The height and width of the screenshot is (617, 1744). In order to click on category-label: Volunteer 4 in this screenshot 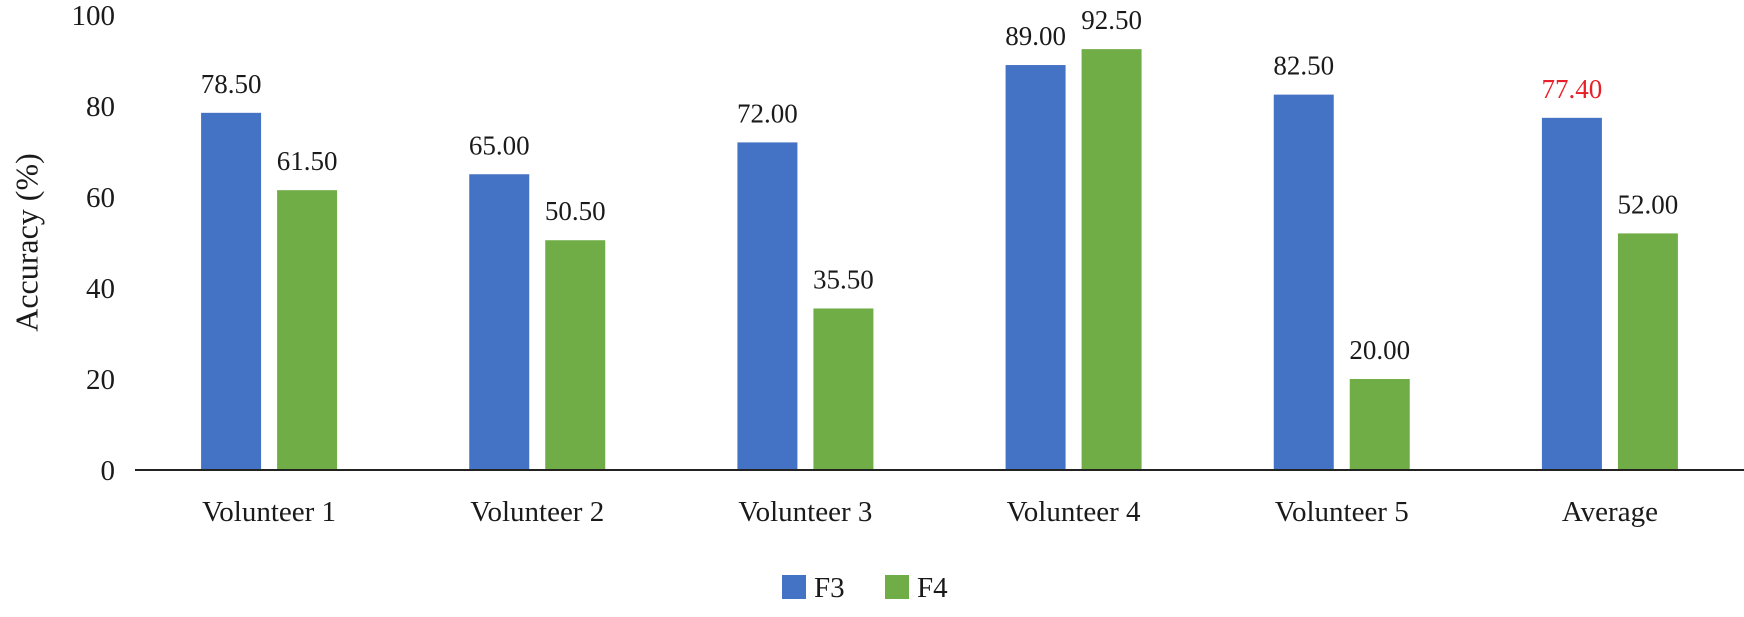, I will do `click(1074, 512)`.